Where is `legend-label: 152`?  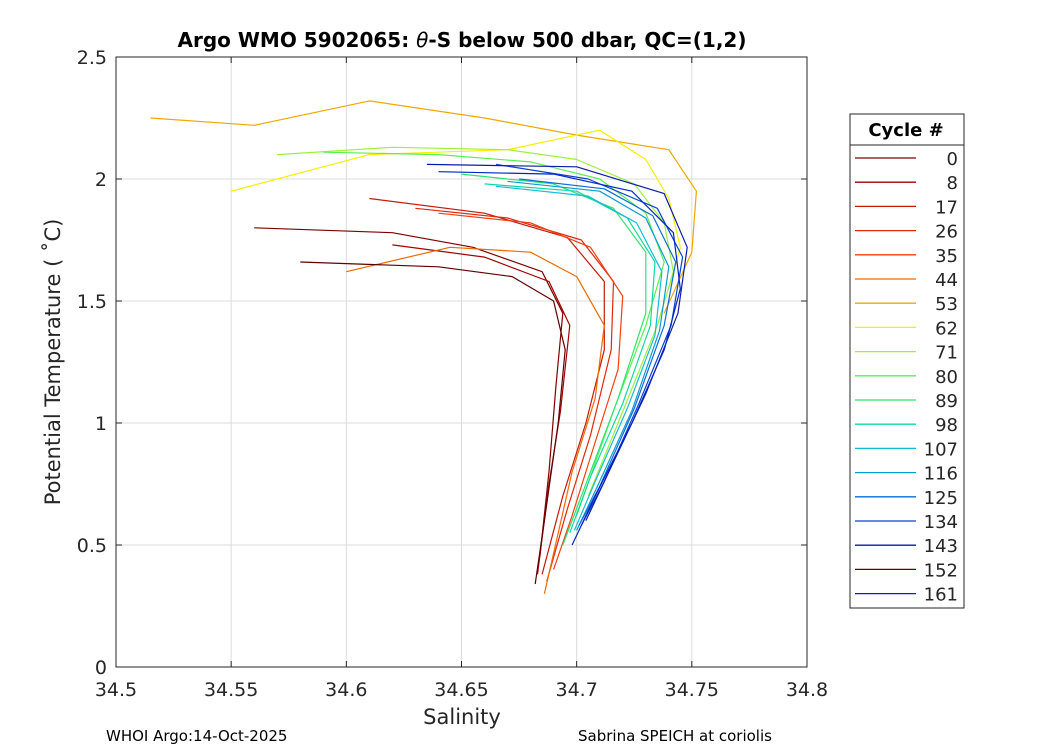 legend-label: 152 is located at coordinates (941, 570).